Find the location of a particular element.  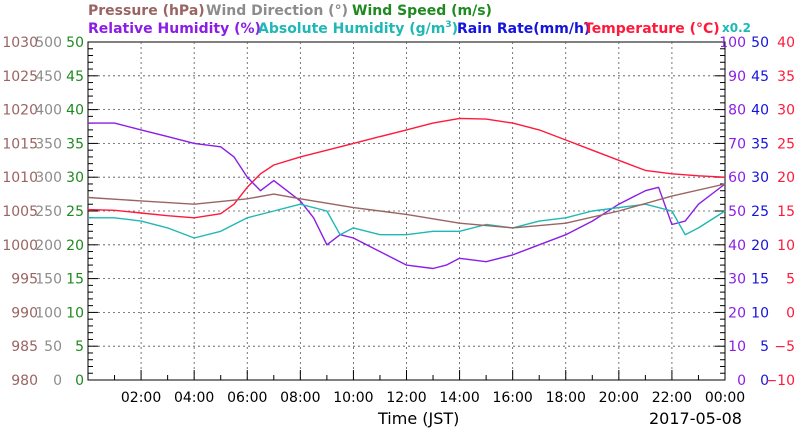

legend-absolute-humidity-sup: 3 is located at coordinates (448, 25).